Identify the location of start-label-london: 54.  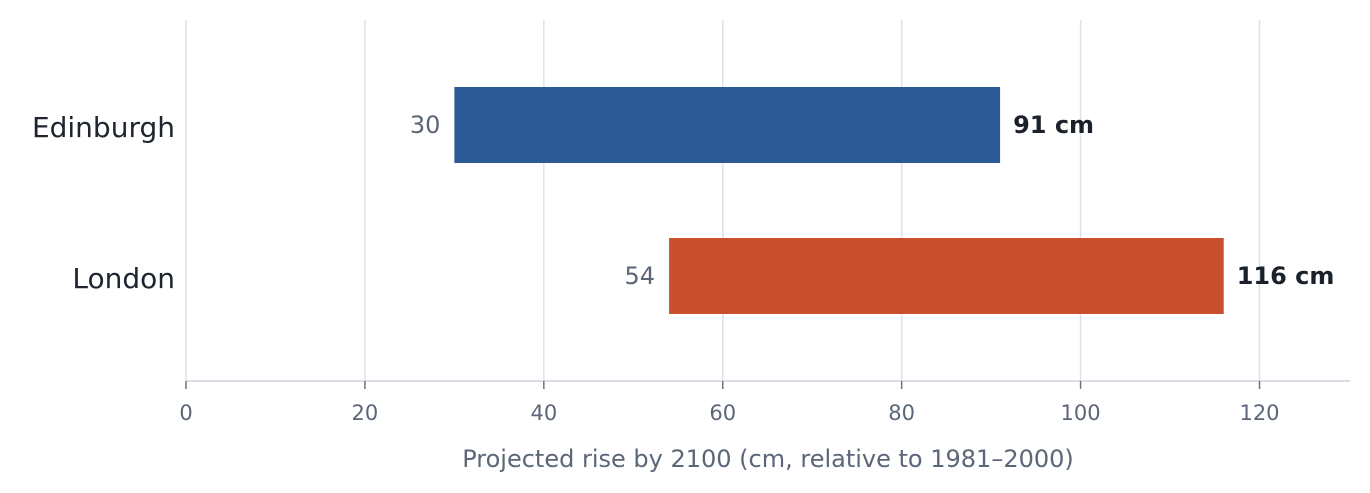
(640, 276).